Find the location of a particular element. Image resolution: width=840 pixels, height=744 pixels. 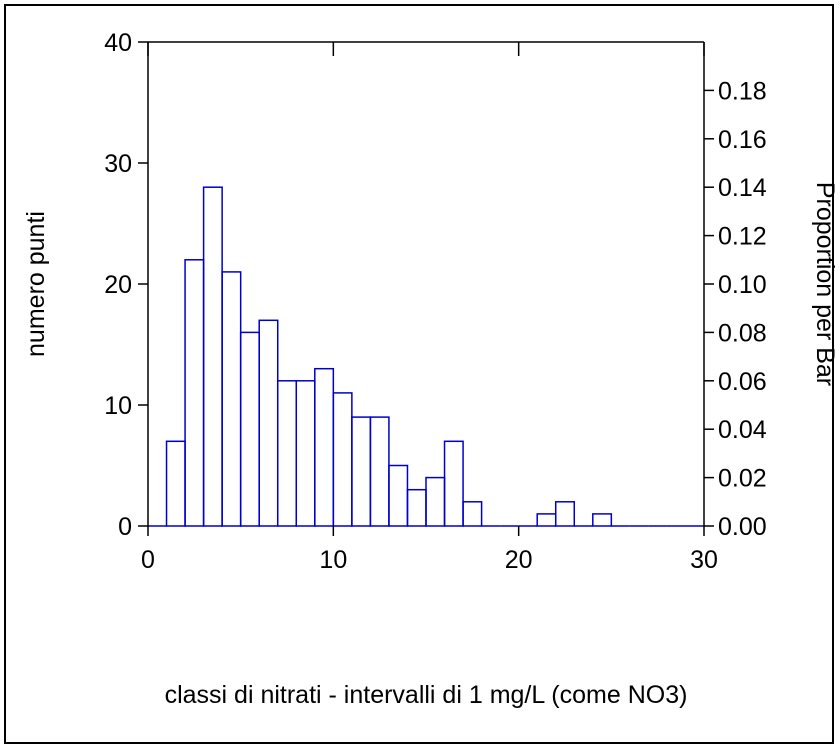

y2-axis-label: Proportion per Bar is located at coordinates (825, 284).